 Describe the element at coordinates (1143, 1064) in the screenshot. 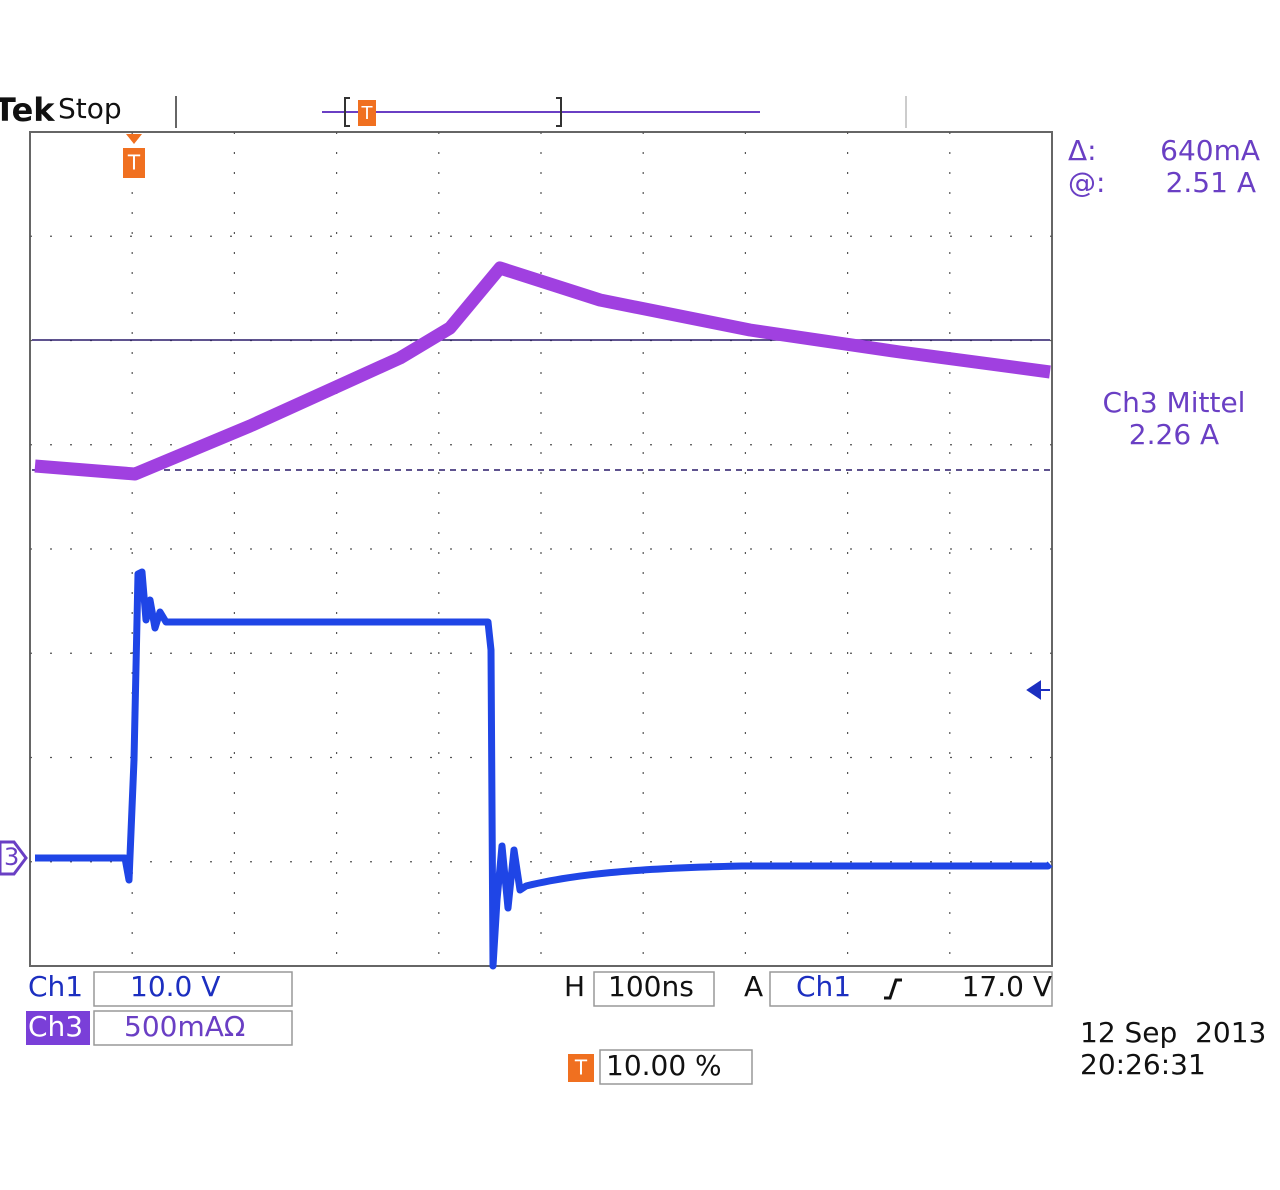

I see `time: 20:26:31` at that location.